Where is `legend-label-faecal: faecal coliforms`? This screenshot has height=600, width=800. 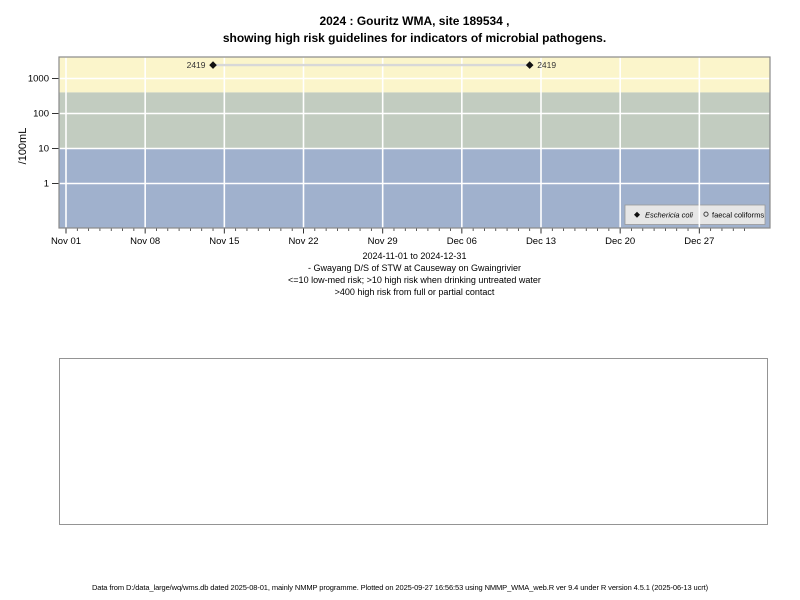
legend-label-faecal: faecal coliforms is located at coordinates (738, 214).